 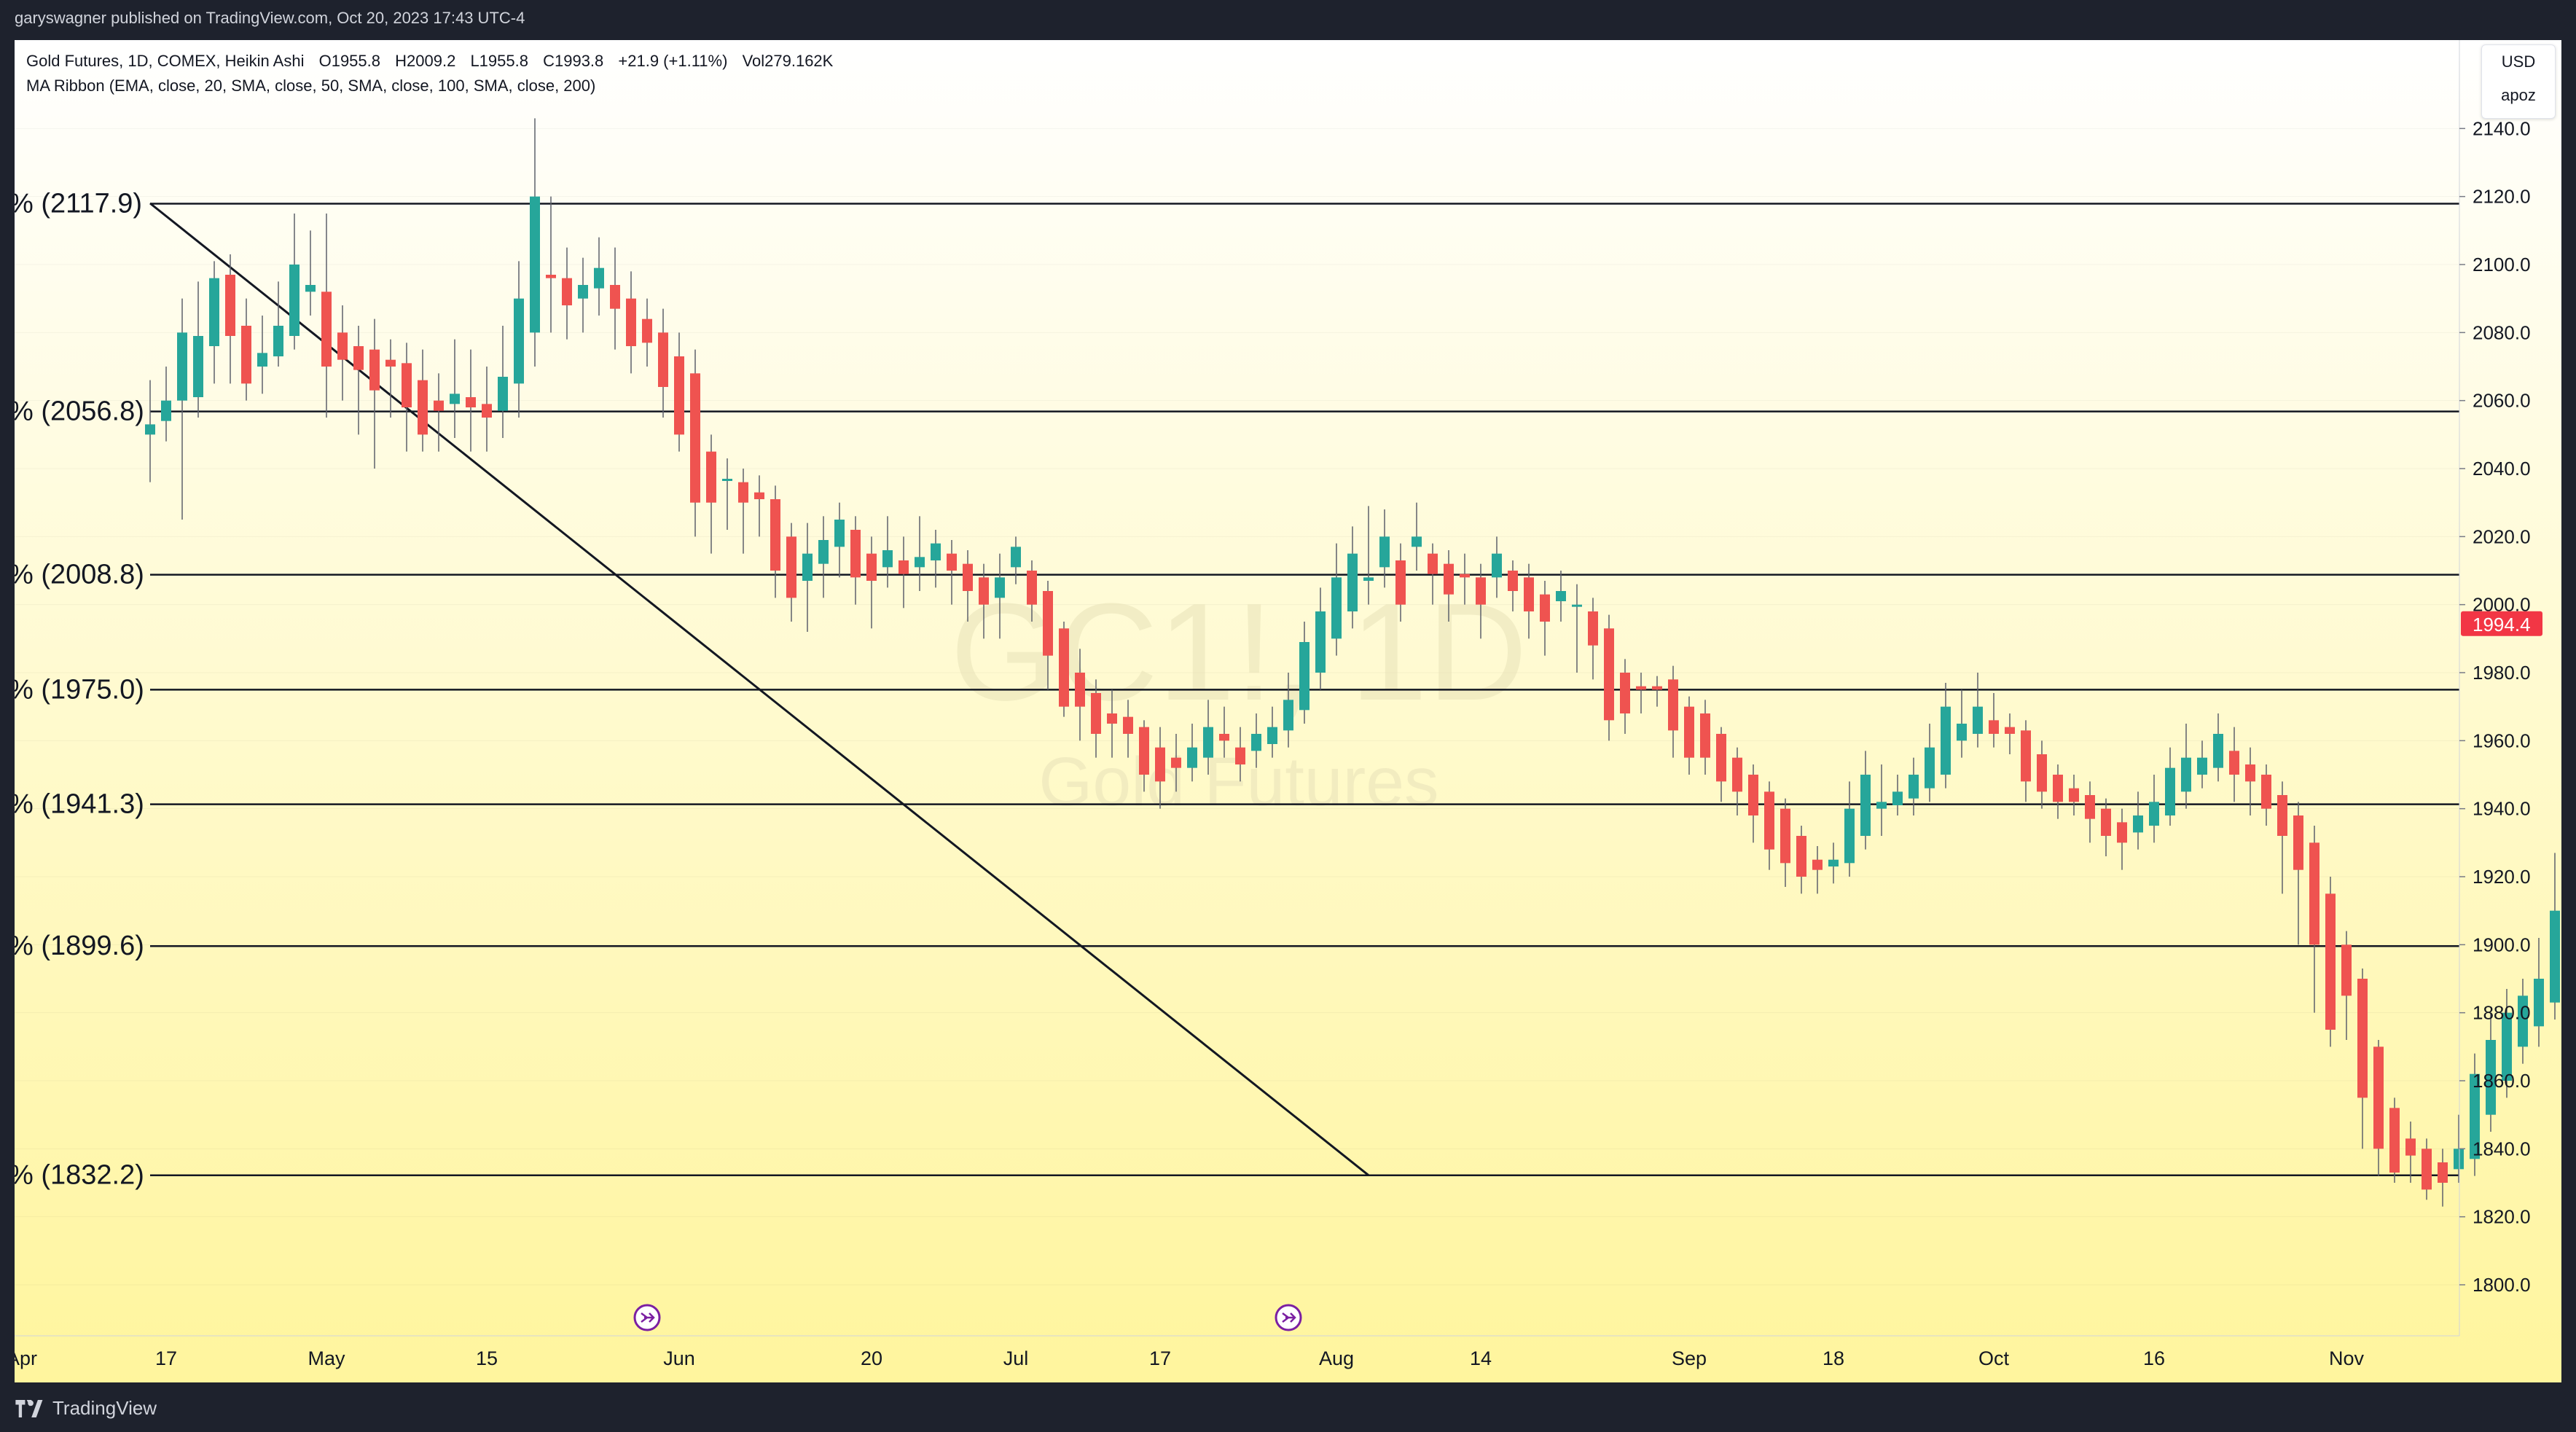 What do you see at coordinates (86, 1408) in the screenshot?
I see `tradingview-brand: TradingView` at bounding box center [86, 1408].